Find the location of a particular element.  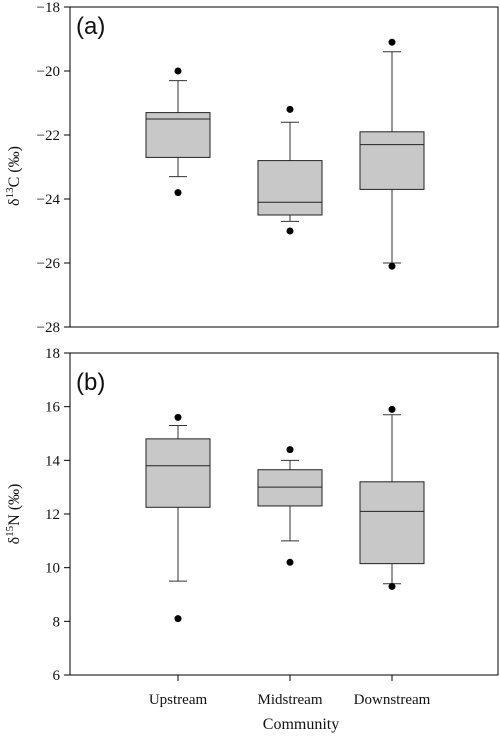

y-tick-label: −28 is located at coordinates (48, 328).